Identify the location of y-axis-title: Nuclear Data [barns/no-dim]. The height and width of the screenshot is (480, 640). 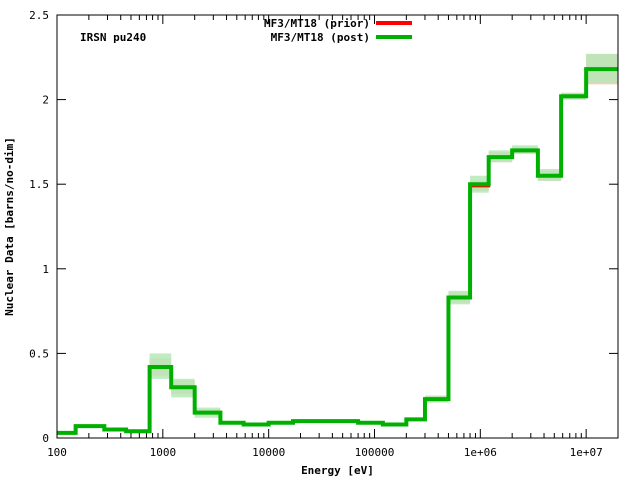
(9, 226).